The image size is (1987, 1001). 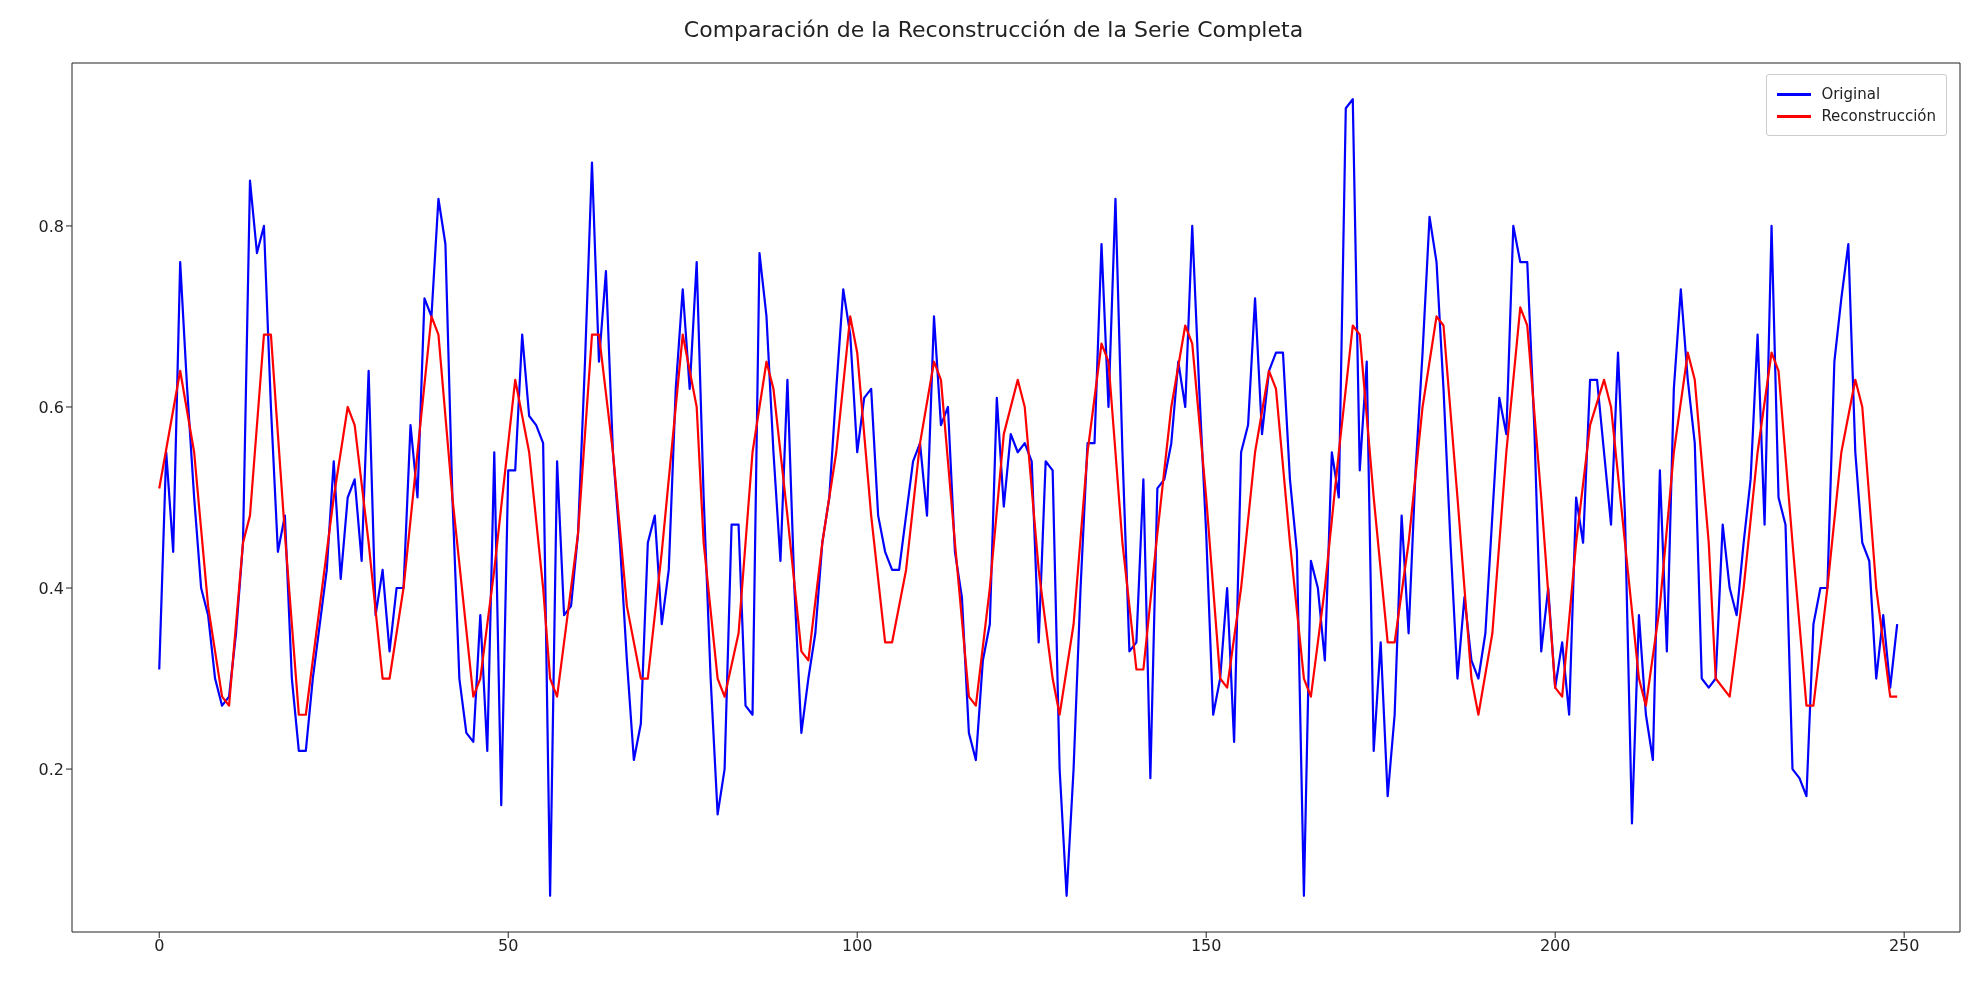 I want to click on x-tick-label: 150, so click(x=1206, y=946).